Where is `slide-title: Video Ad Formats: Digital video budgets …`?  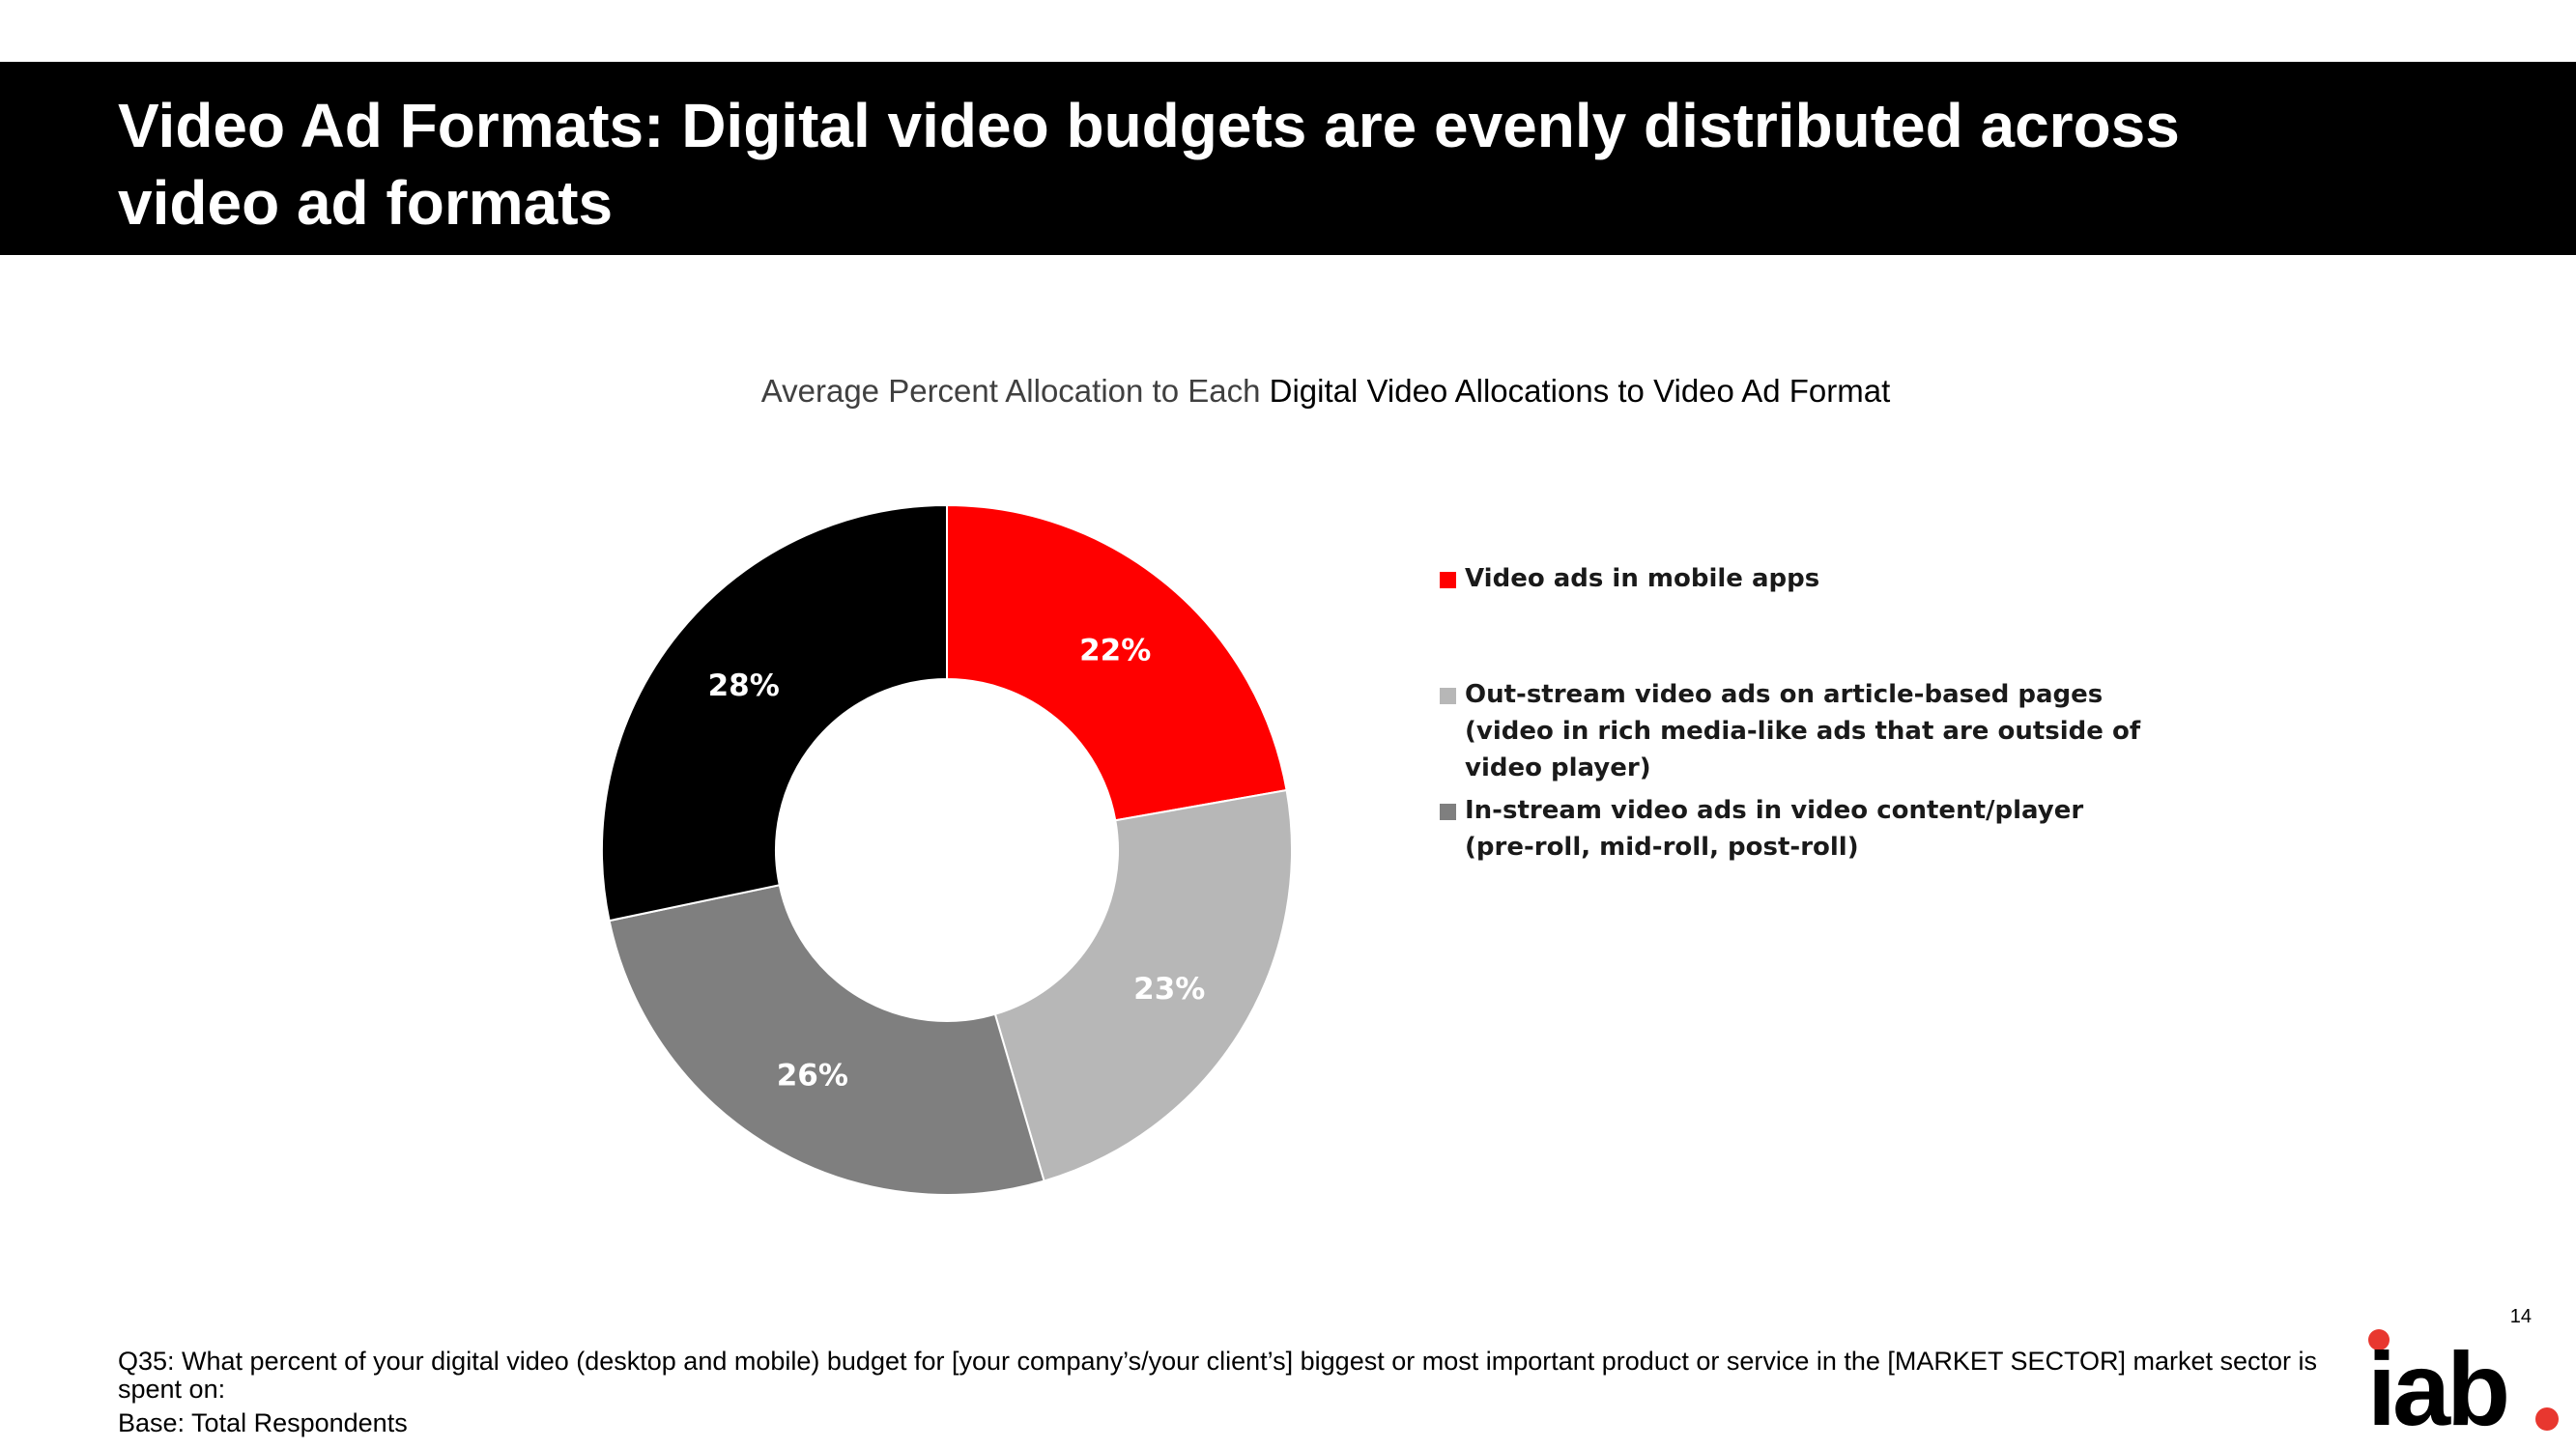 slide-title: Video Ad Formats: Digital video budgets … is located at coordinates (1149, 164).